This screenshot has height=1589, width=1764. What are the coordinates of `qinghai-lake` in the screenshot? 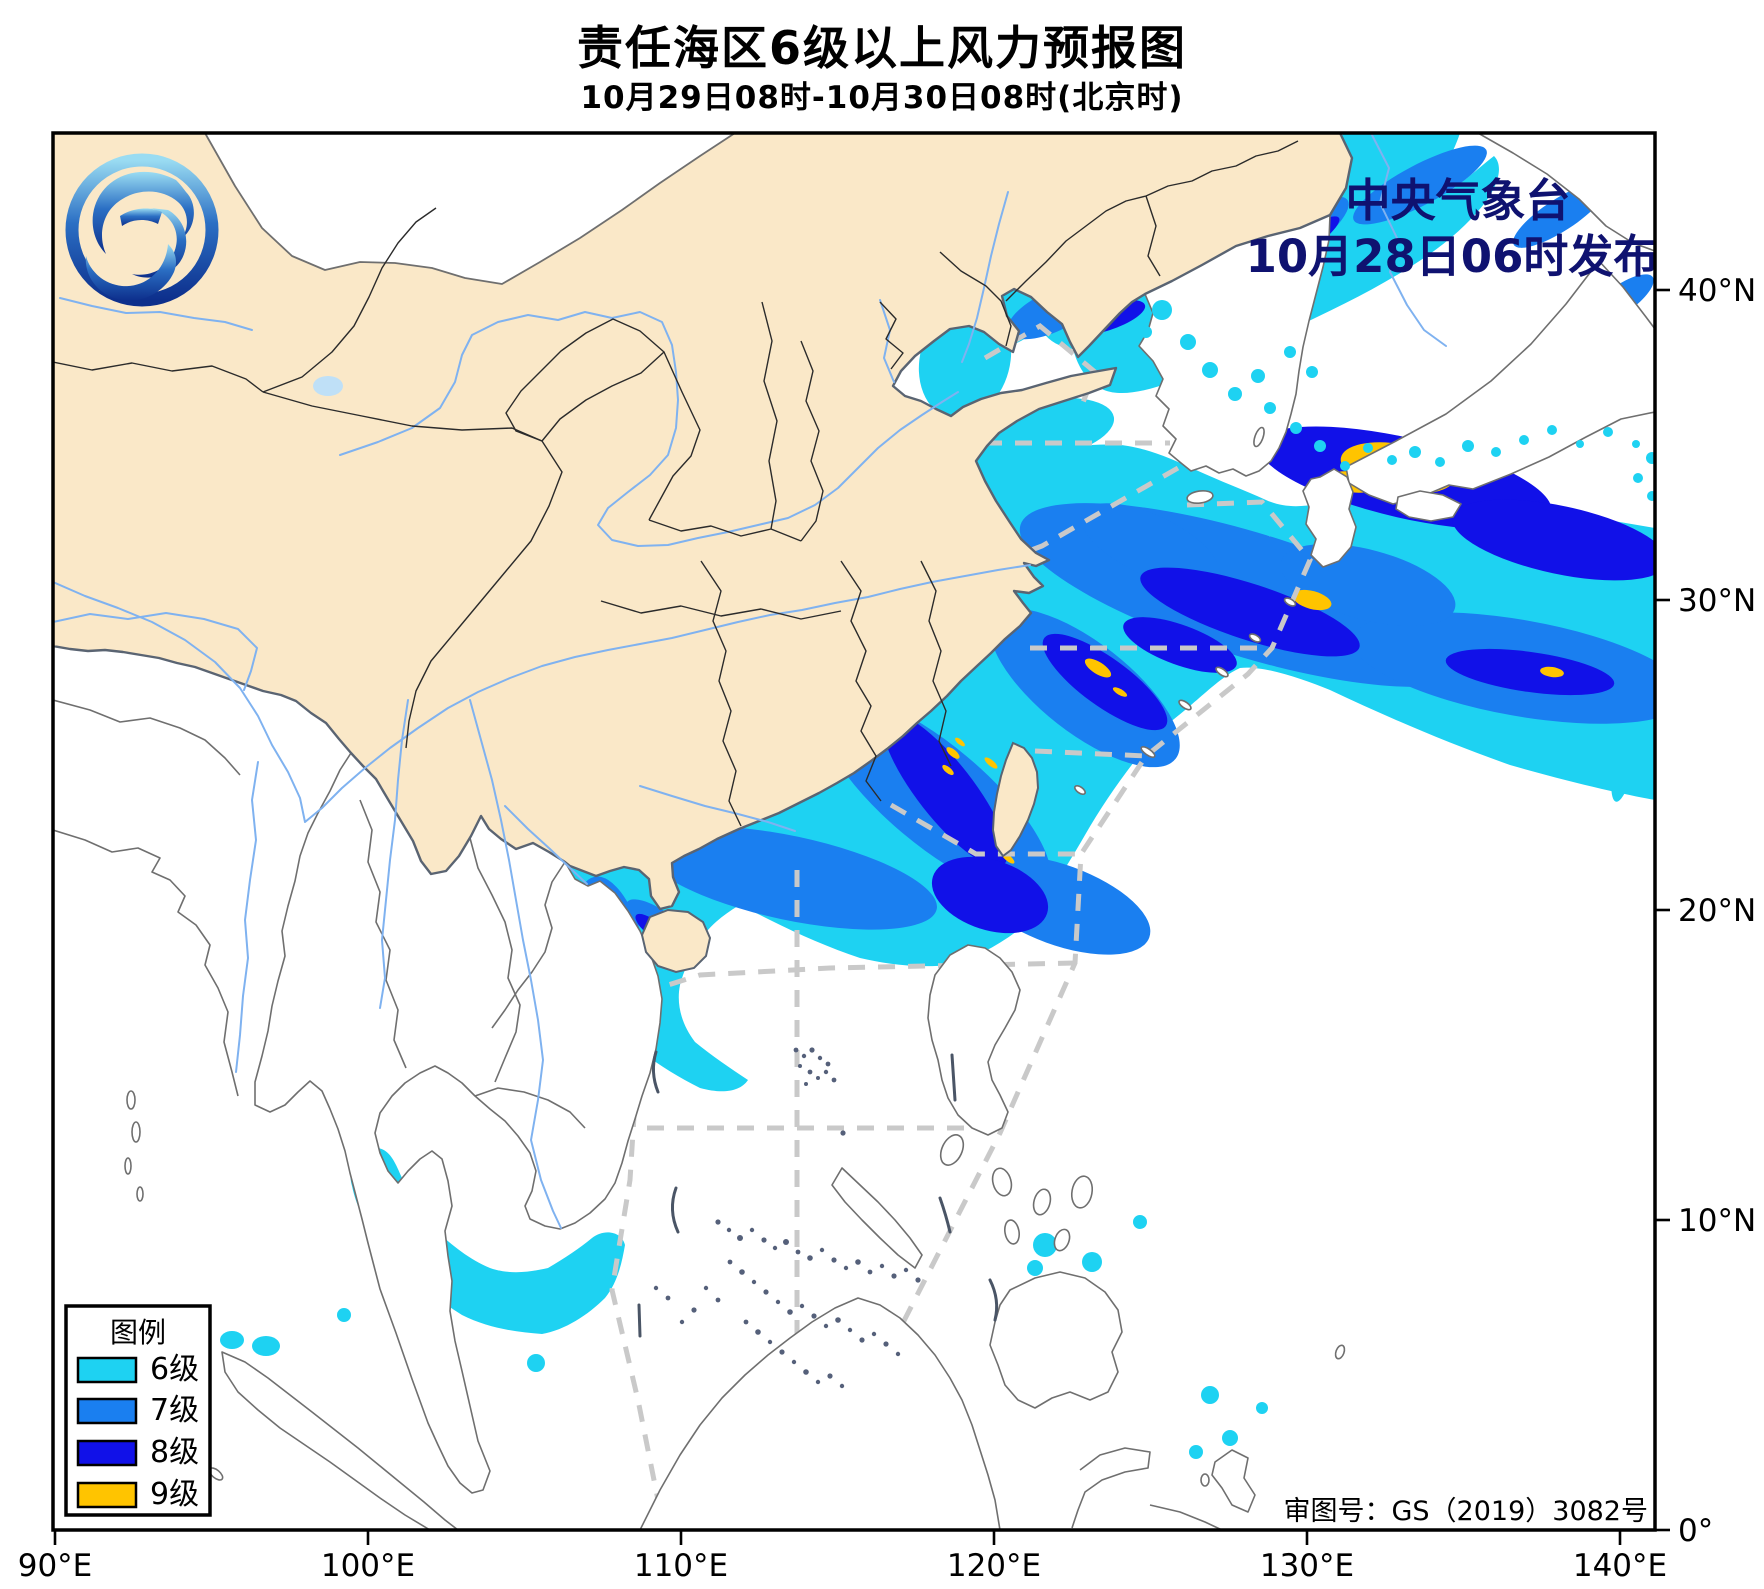 It's located at (328, 386).